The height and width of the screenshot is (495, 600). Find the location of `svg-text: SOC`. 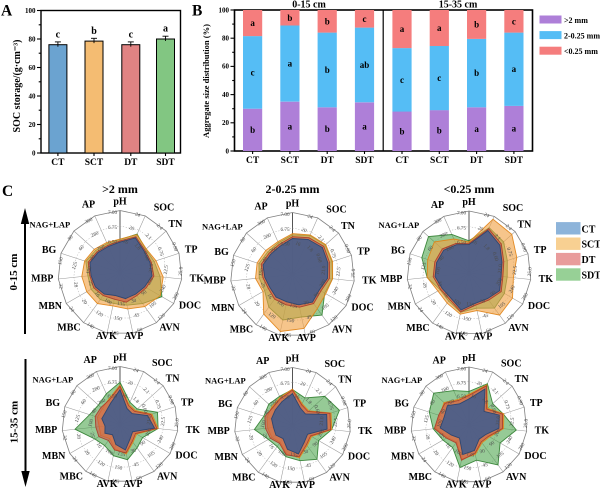

svg-text: SOC is located at coordinates (335, 364).